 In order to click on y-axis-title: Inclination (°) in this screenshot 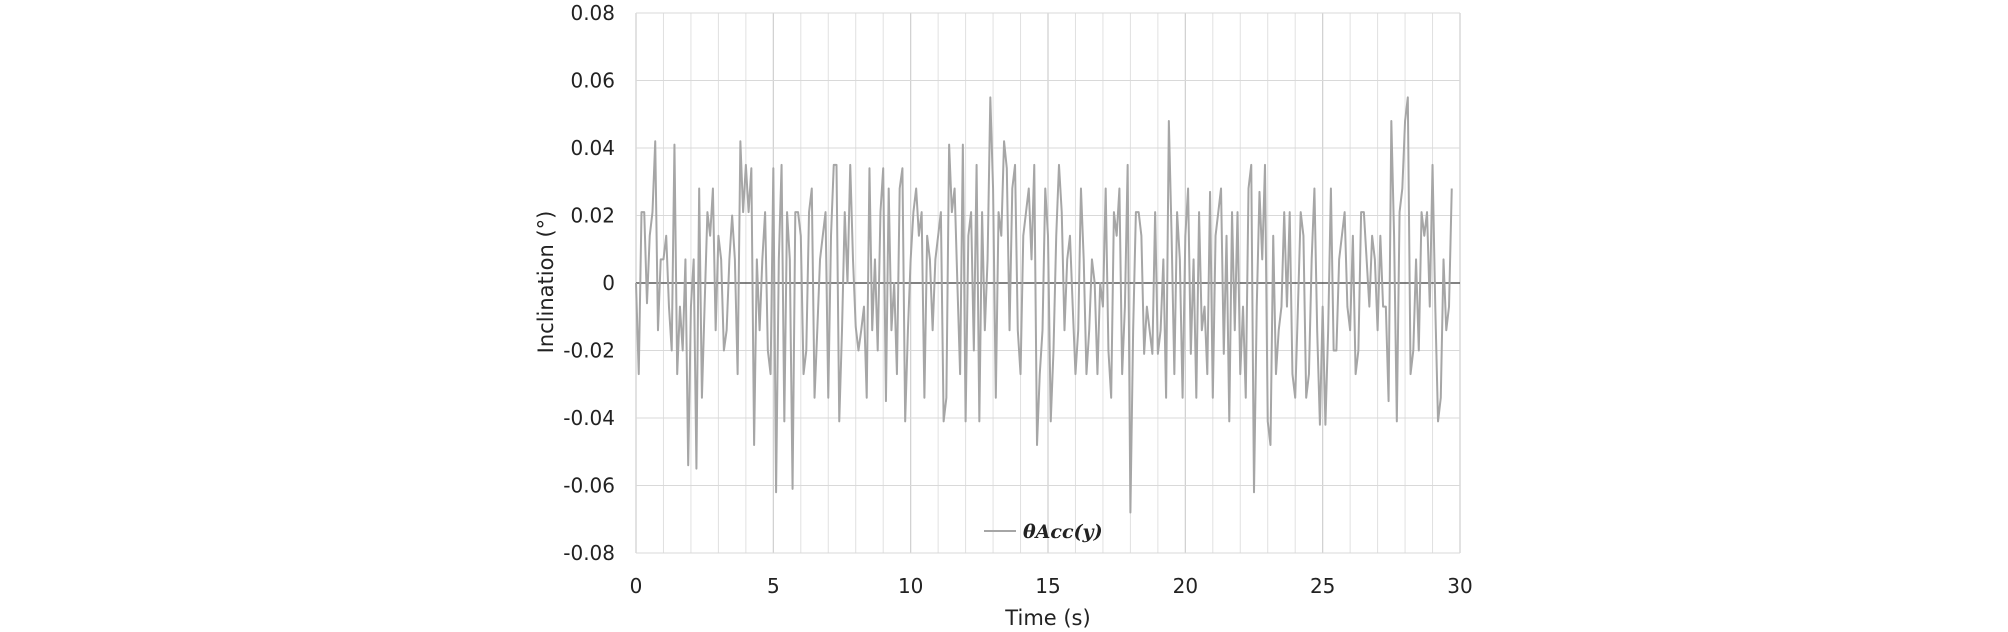, I will do `click(546, 282)`.